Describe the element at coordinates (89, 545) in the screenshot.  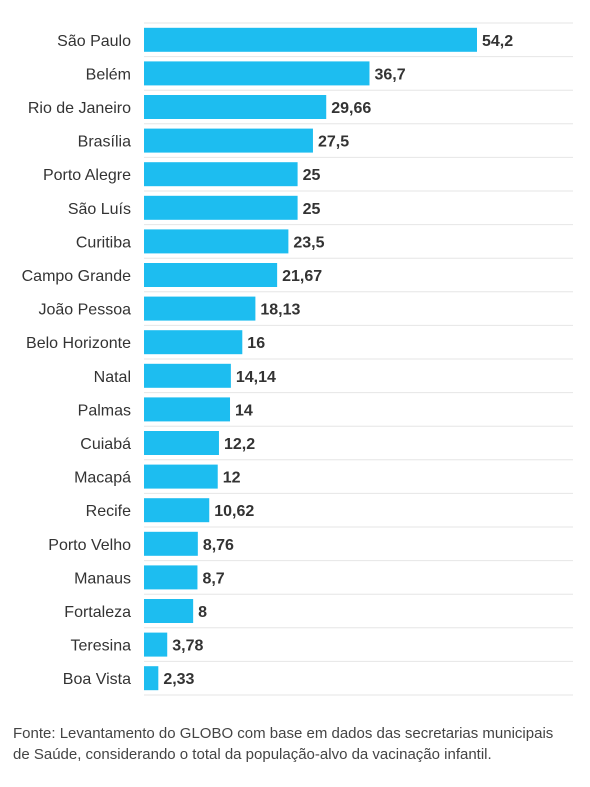
I see `category-label: Porto Velho` at that location.